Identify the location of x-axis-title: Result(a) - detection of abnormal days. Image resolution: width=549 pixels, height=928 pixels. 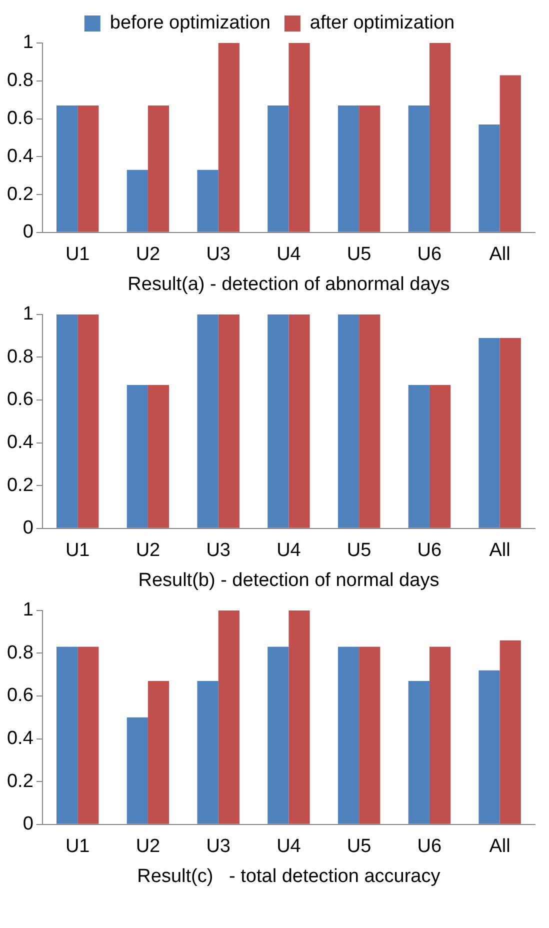
(289, 284).